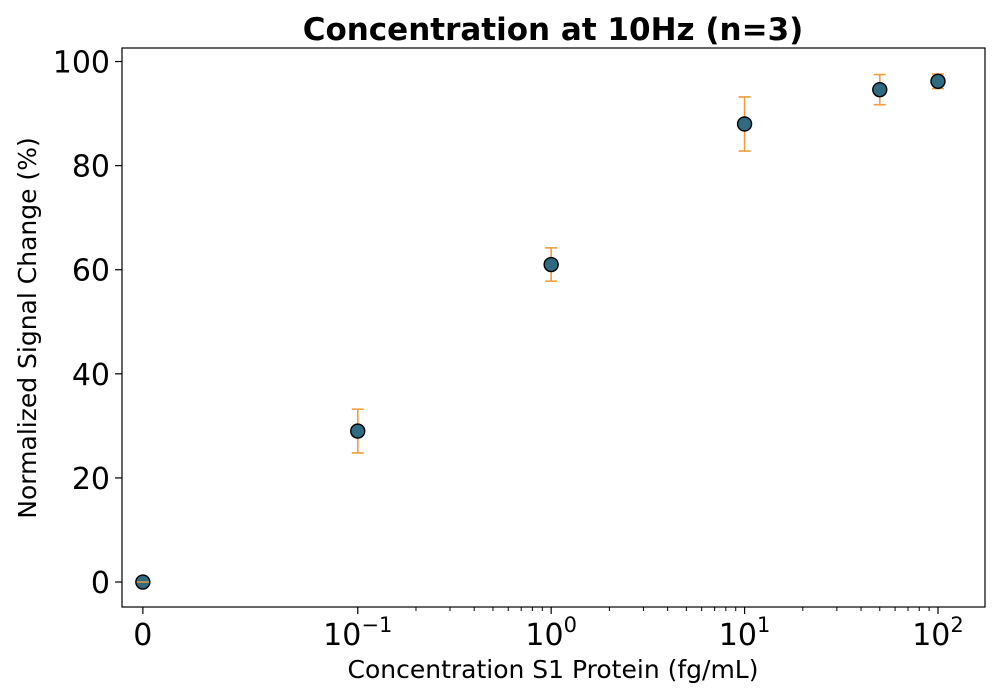 Image resolution: width=1000 pixels, height=700 pixels. Describe the element at coordinates (553, 30) in the screenshot. I see `chart-title: Concentration at 10Hz (n=3)` at that location.